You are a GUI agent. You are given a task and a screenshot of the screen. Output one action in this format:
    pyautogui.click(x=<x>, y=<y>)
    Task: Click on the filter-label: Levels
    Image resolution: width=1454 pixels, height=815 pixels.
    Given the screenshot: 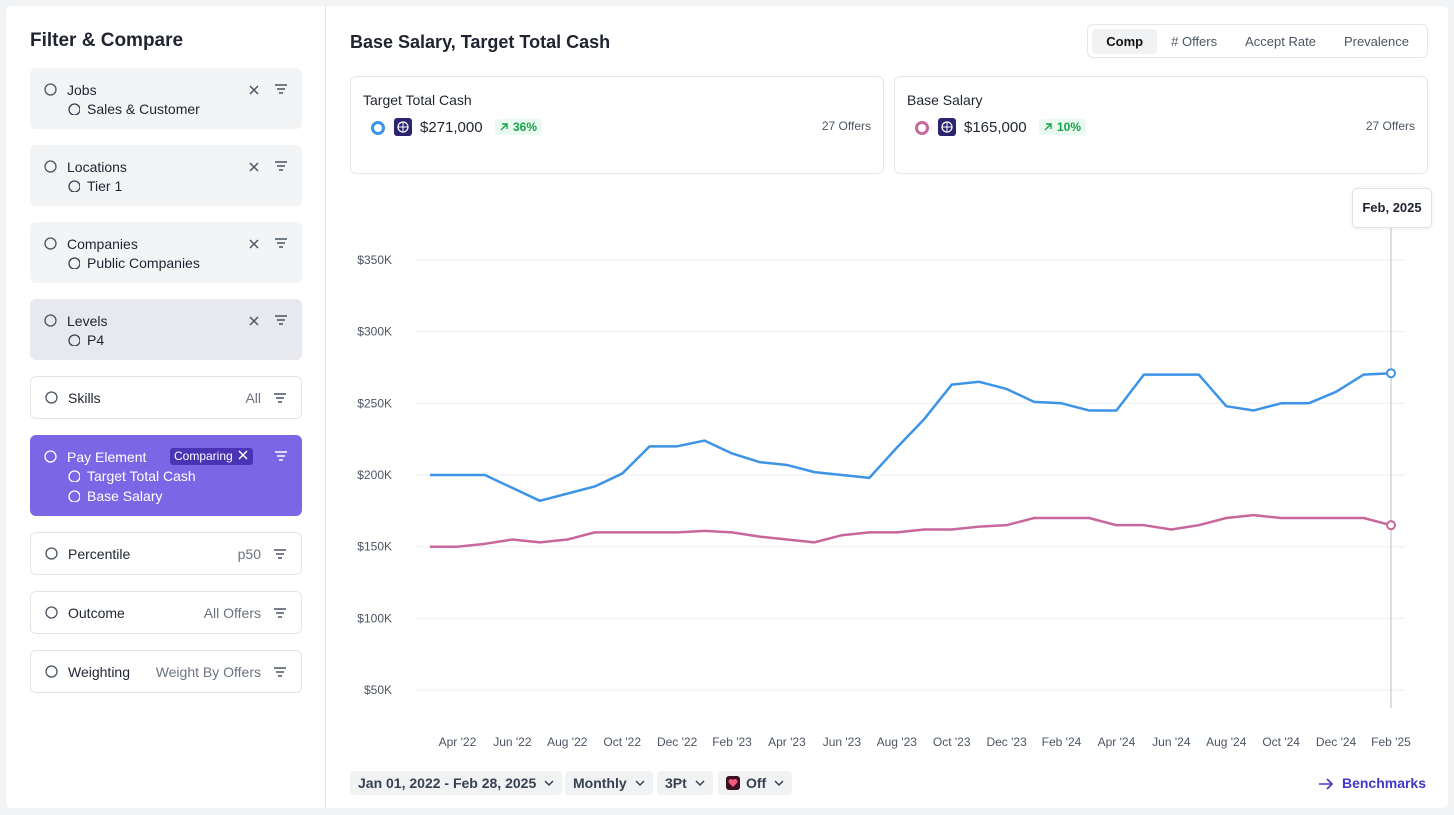 What is the action you would take?
    pyautogui.click(x=87, y=321)
    